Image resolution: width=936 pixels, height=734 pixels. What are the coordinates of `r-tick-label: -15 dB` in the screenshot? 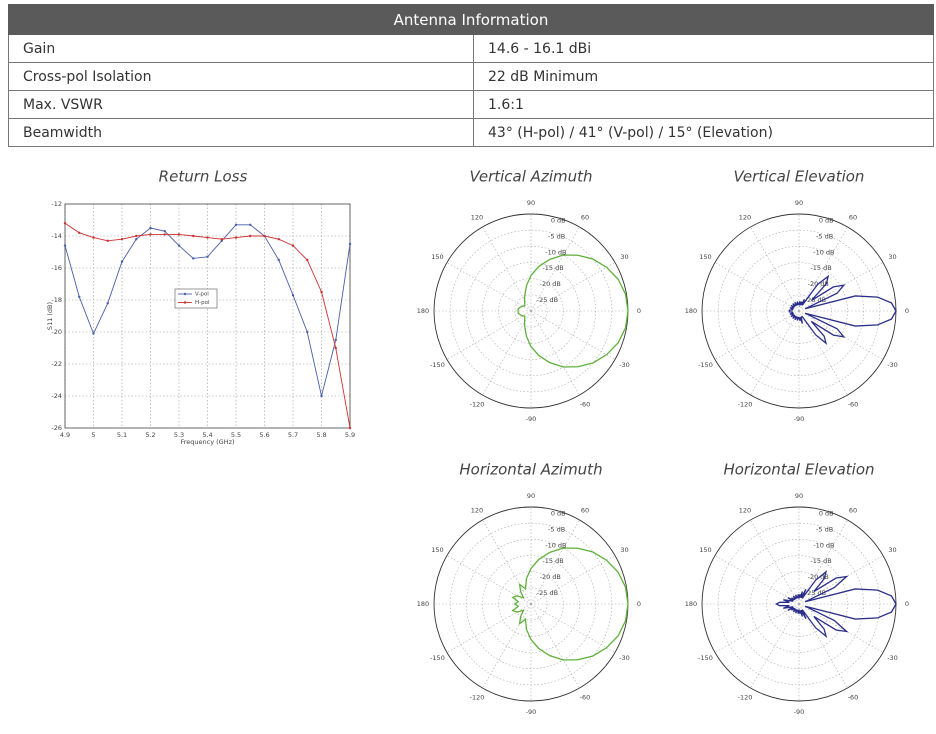 It's located at (552, 561).